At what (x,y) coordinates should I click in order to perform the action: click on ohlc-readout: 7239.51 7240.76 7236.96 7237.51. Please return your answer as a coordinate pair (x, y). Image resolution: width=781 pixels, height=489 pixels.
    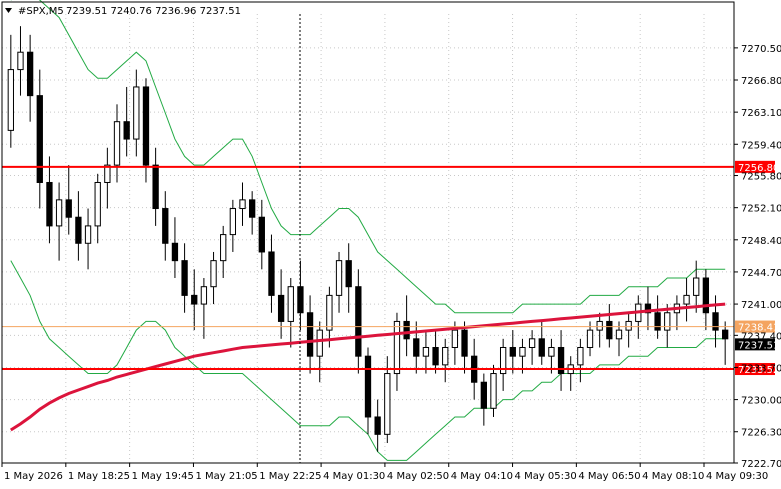
    Looking at the image, I should click on (153, 11).